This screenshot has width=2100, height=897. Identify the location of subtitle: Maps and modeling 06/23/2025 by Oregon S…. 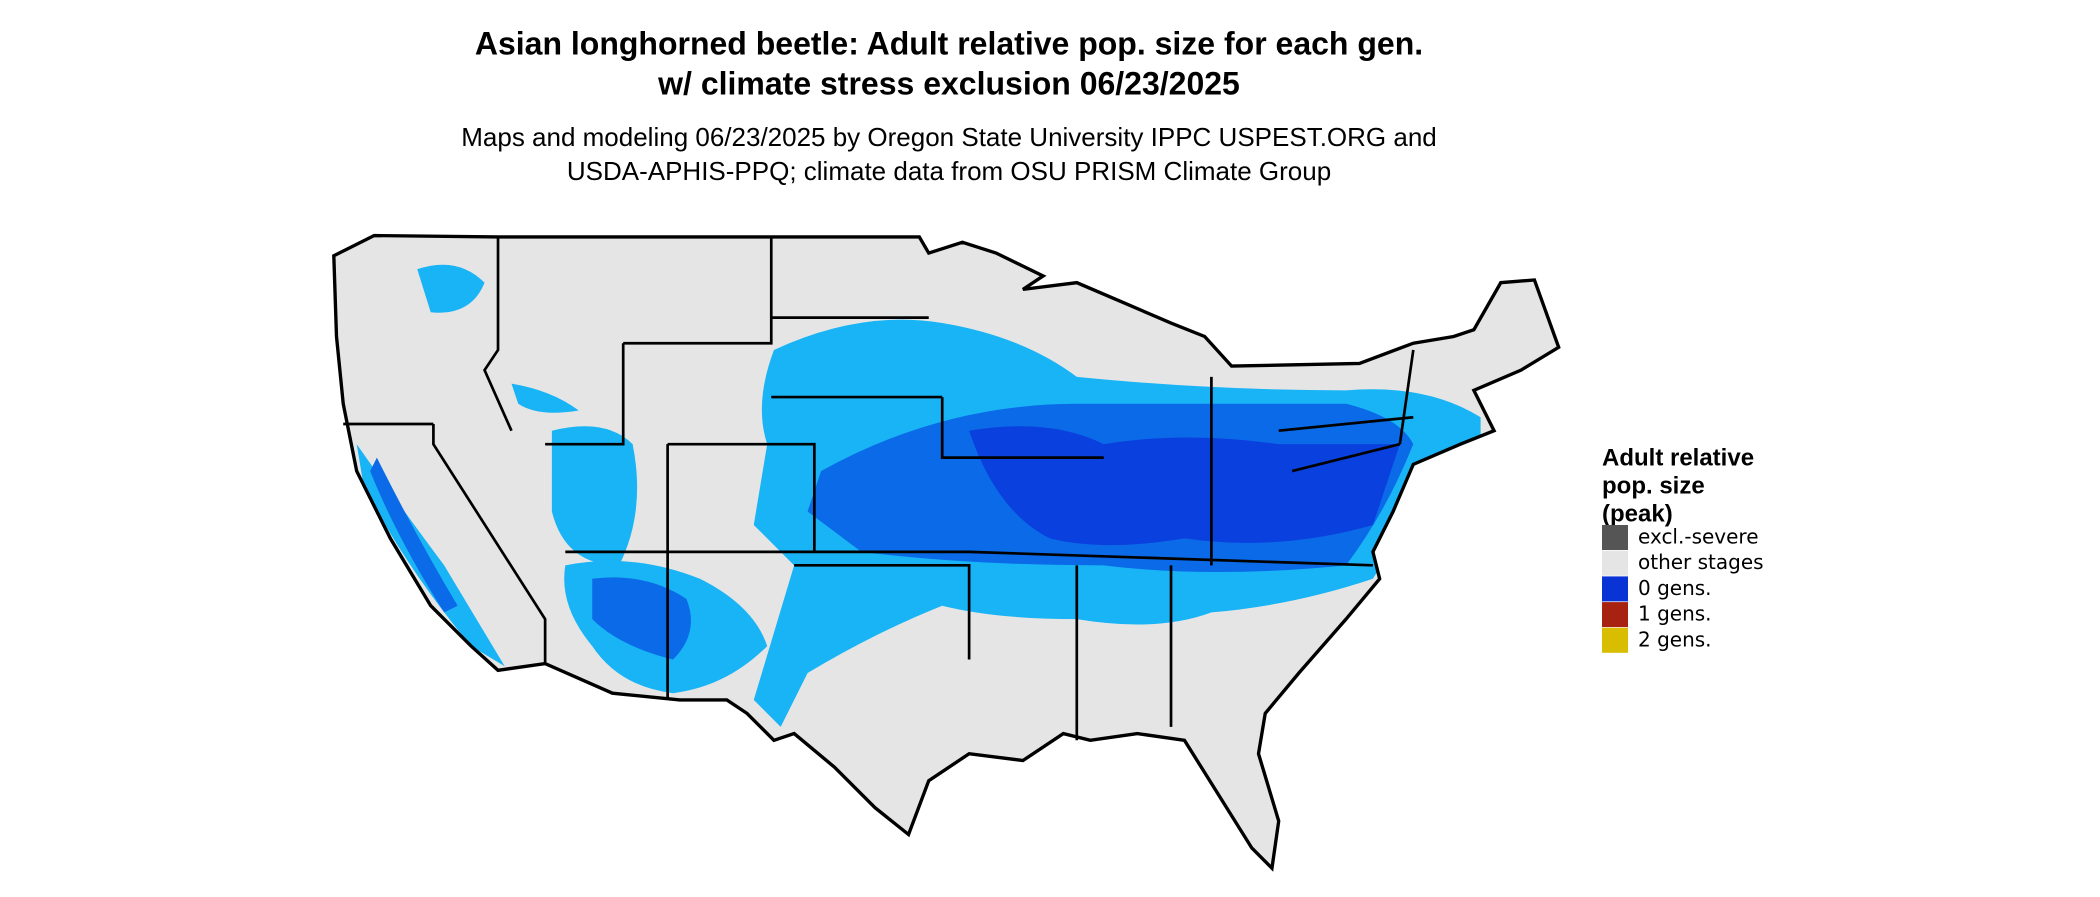
(949, 137).